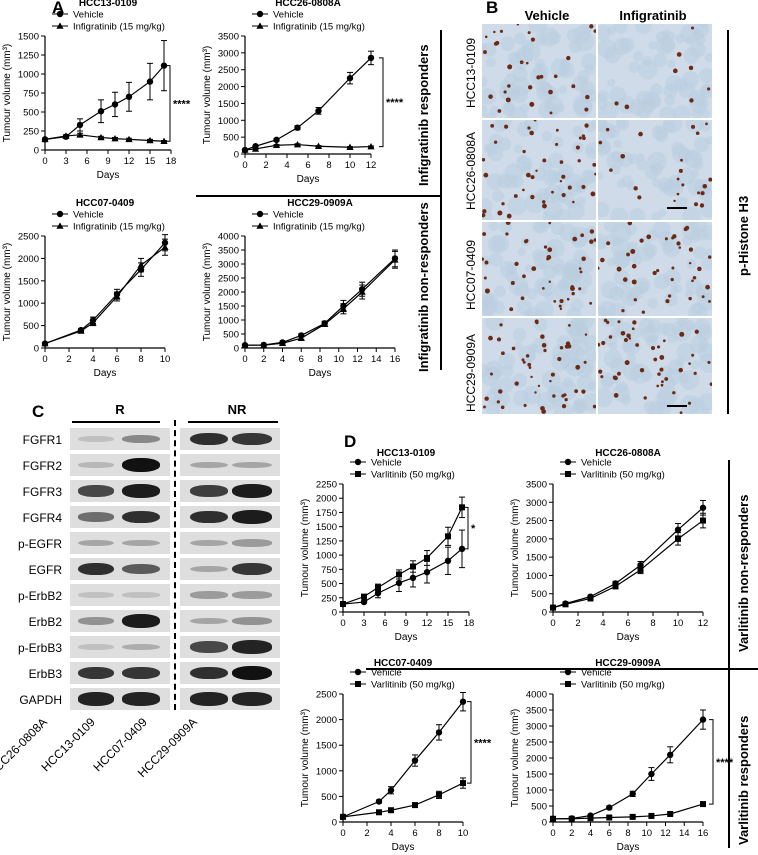 The width and height of the screenshot is (758, 855). What do you see at coordinates (31, 132) in the screenshot?
I see `y-tick-label: 250` at bounding box center [31, 132].